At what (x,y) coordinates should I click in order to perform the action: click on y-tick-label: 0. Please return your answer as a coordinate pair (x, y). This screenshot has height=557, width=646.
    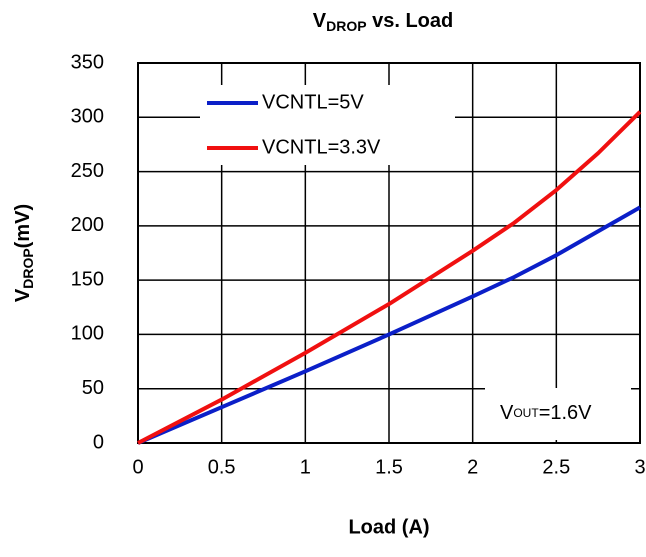
    Looking at the image, I should click on (98, 442).